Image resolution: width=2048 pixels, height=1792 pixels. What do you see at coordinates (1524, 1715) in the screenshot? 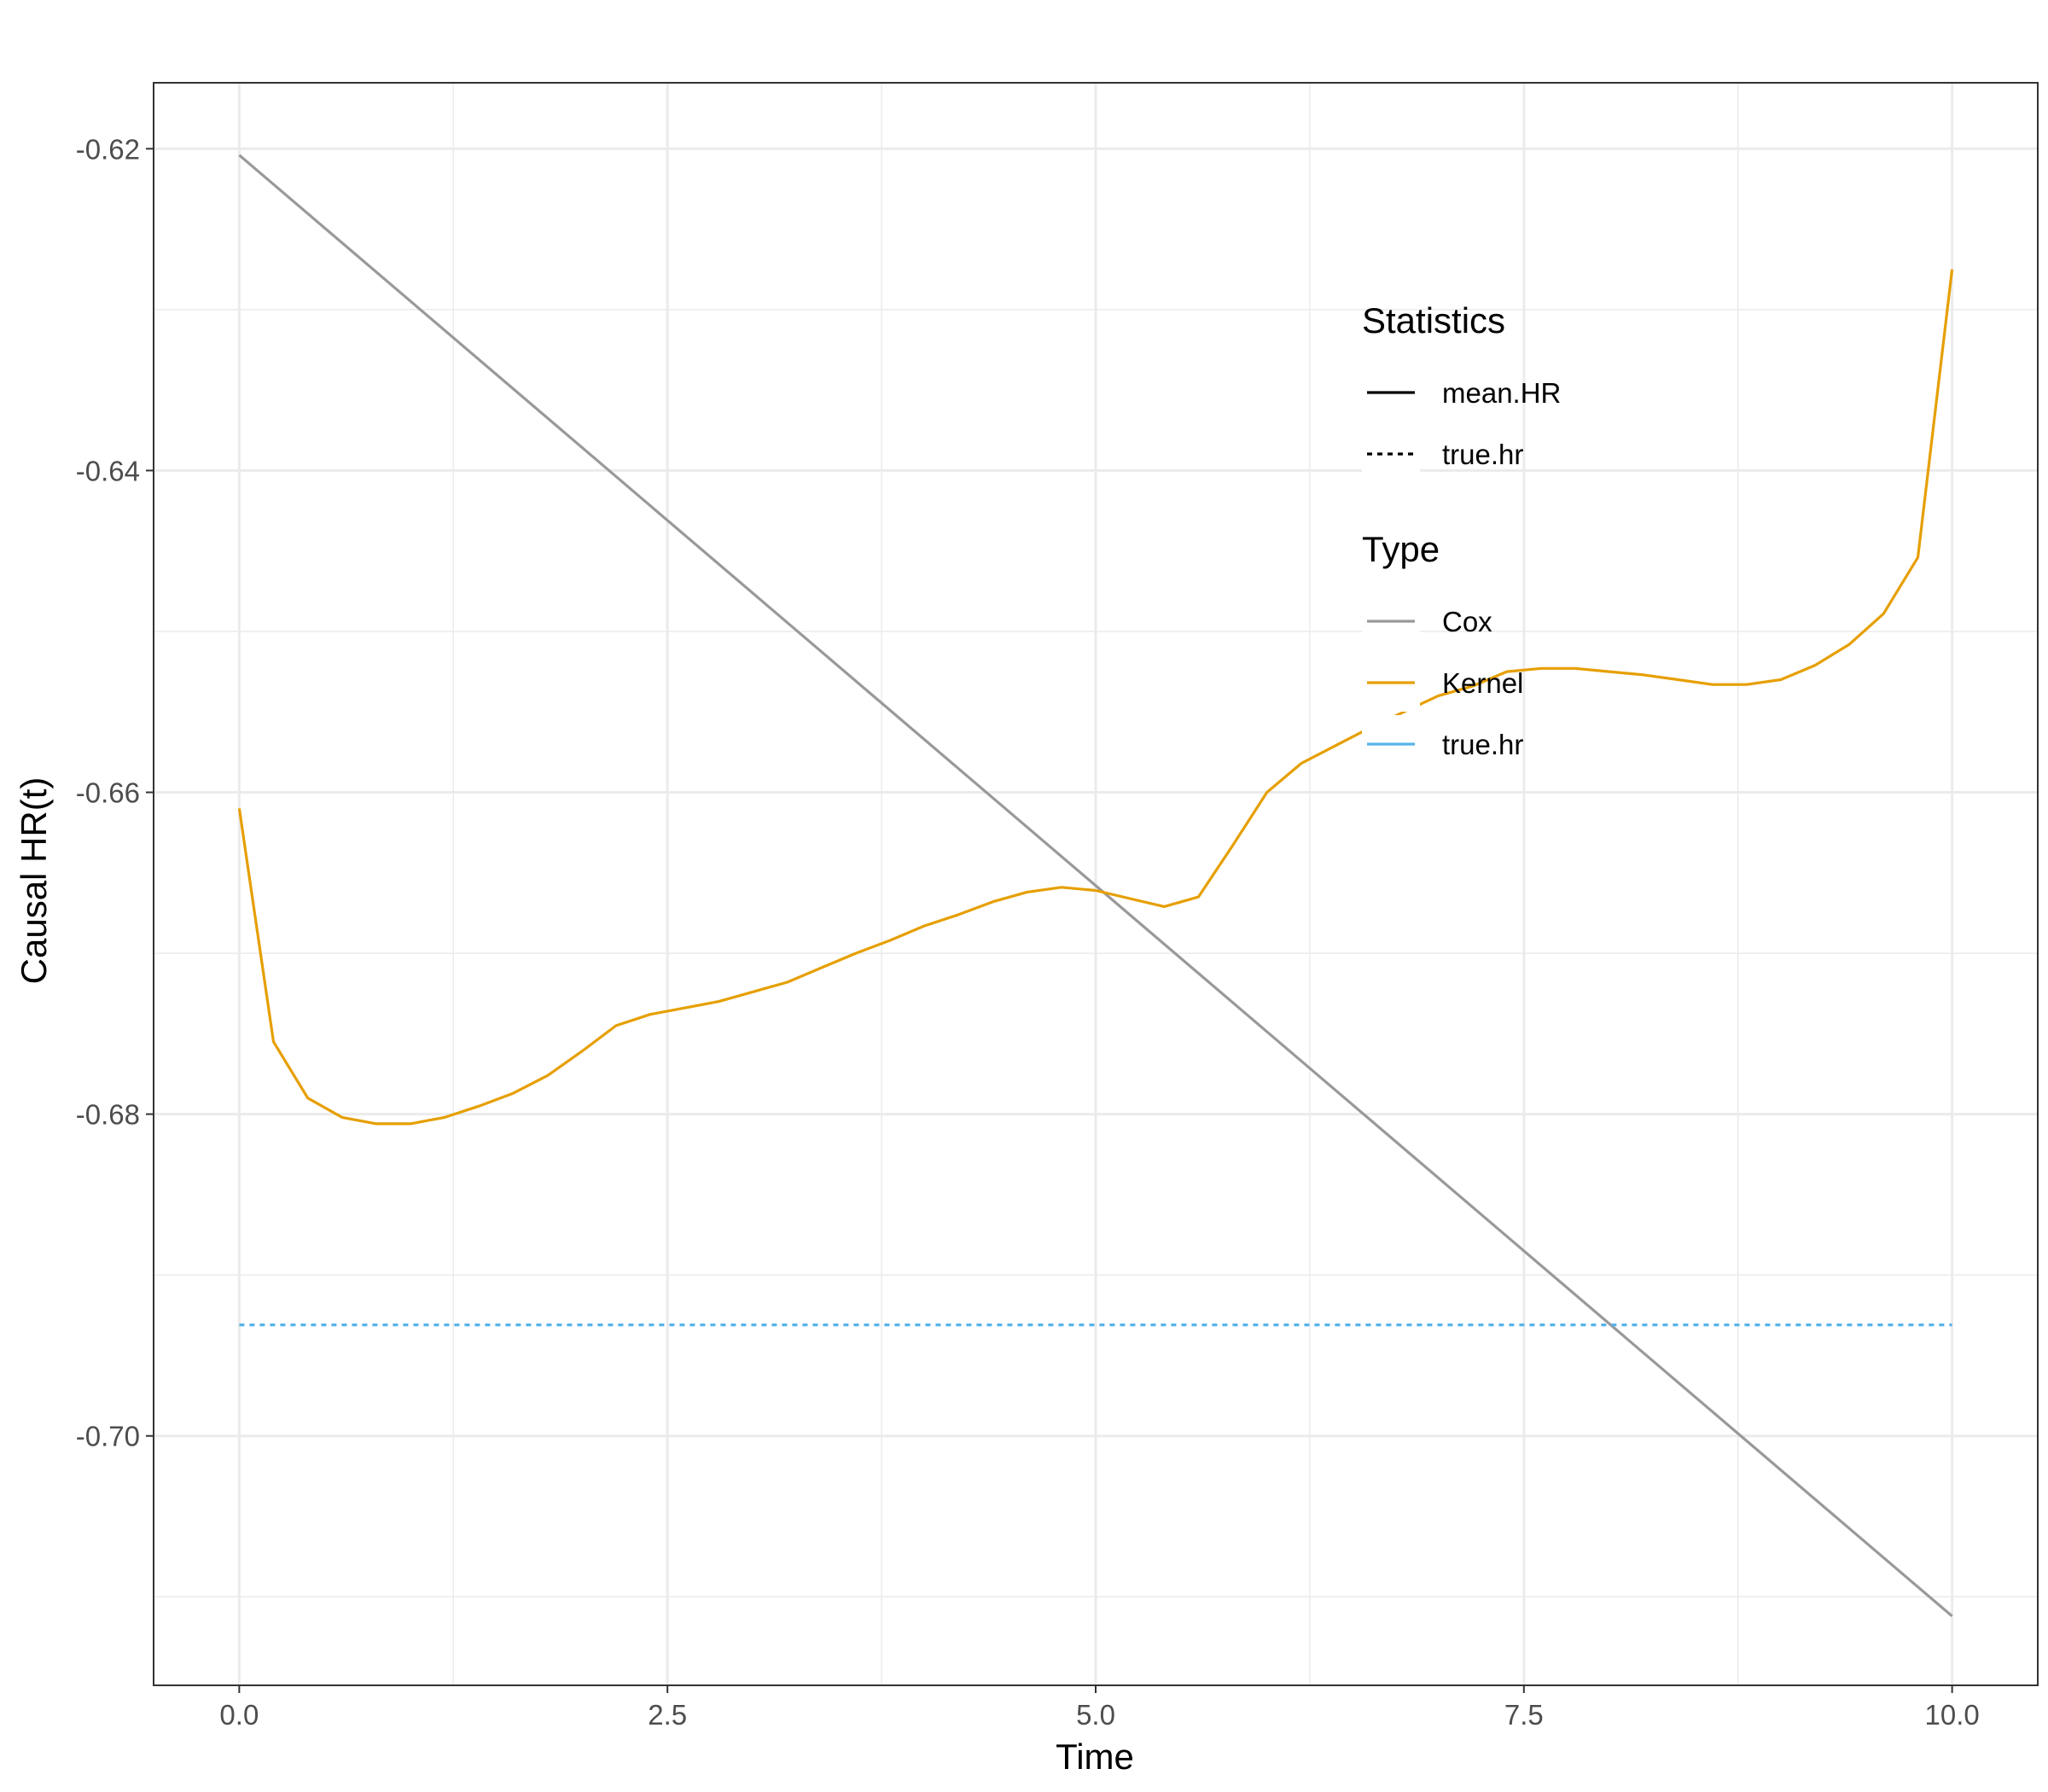
I see `x-tick-label: 7.5` at bounding box center [1524, 1715].